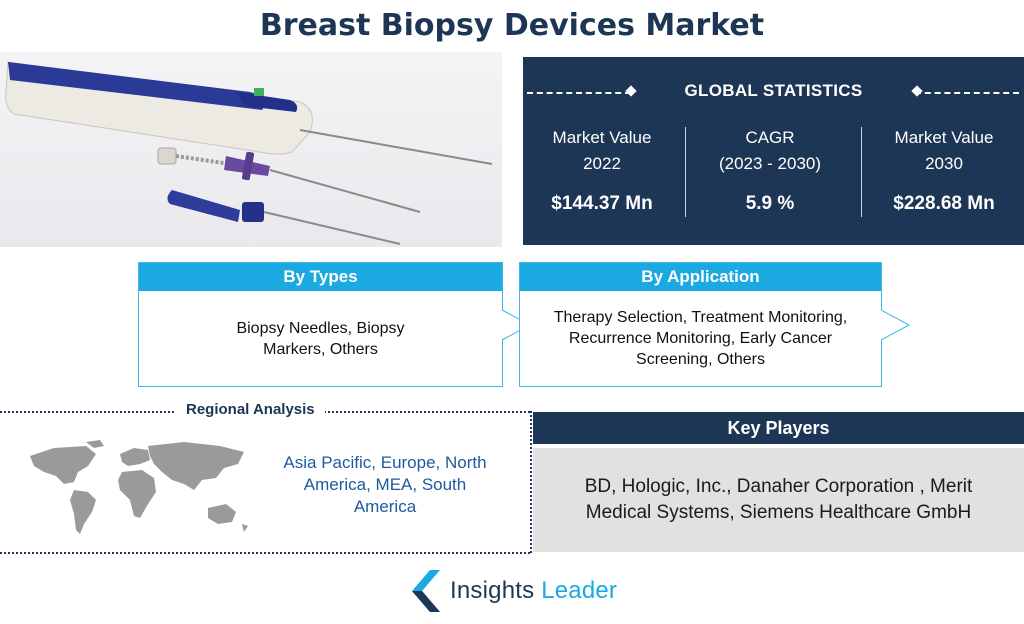 This screenshot has width=1024, height=624. Describe the element at coordinates (139, 487) in the screenshot. I see `world-map-icon` at that location.